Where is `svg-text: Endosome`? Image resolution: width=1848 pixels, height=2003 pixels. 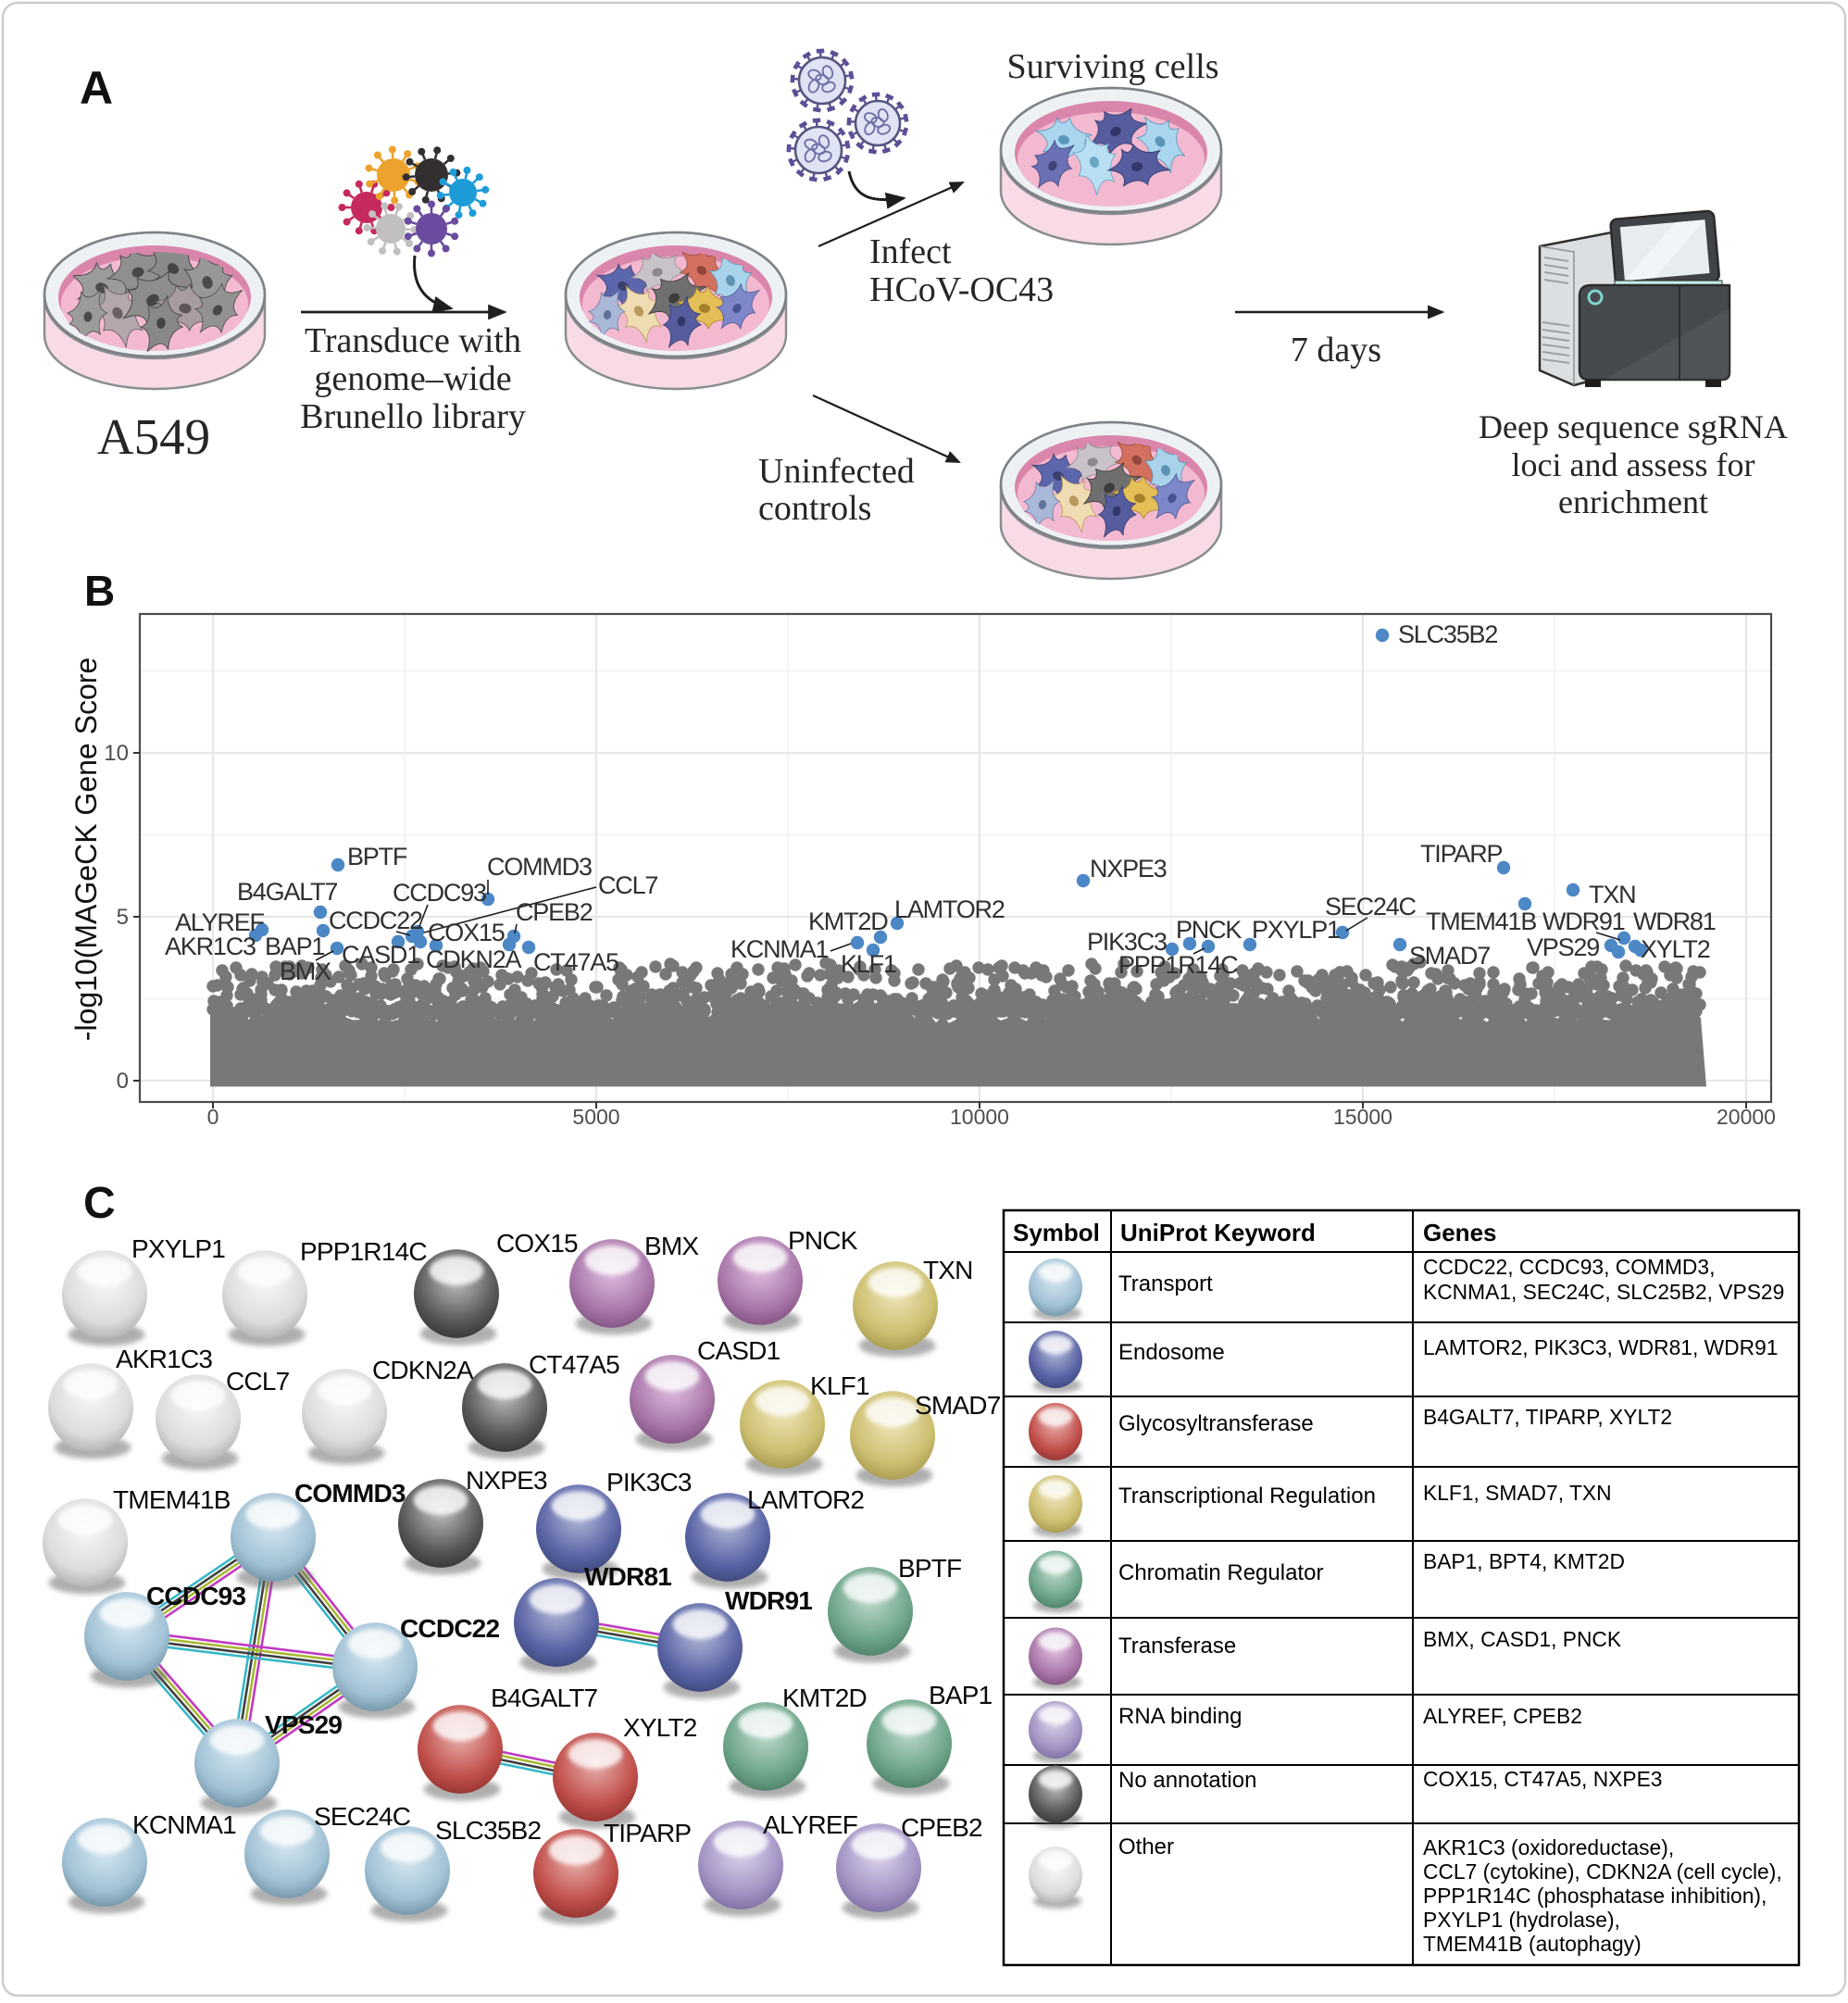 svg-text: Endosome is located at coordinates (1171, 1352).